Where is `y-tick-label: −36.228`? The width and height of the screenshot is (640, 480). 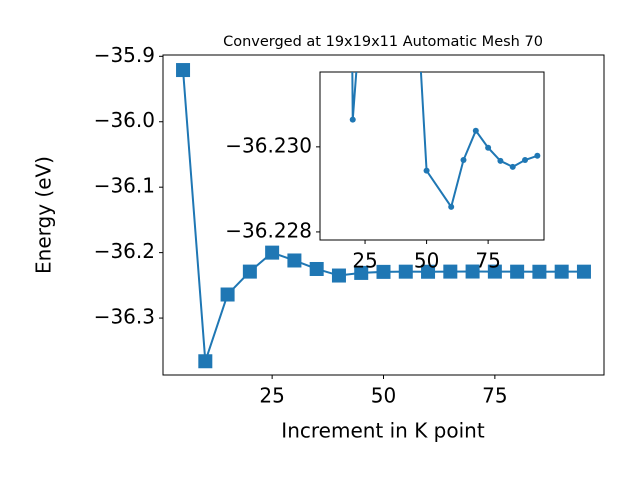 y-tick-label: −36.228 is located at coordinates (268, 230).